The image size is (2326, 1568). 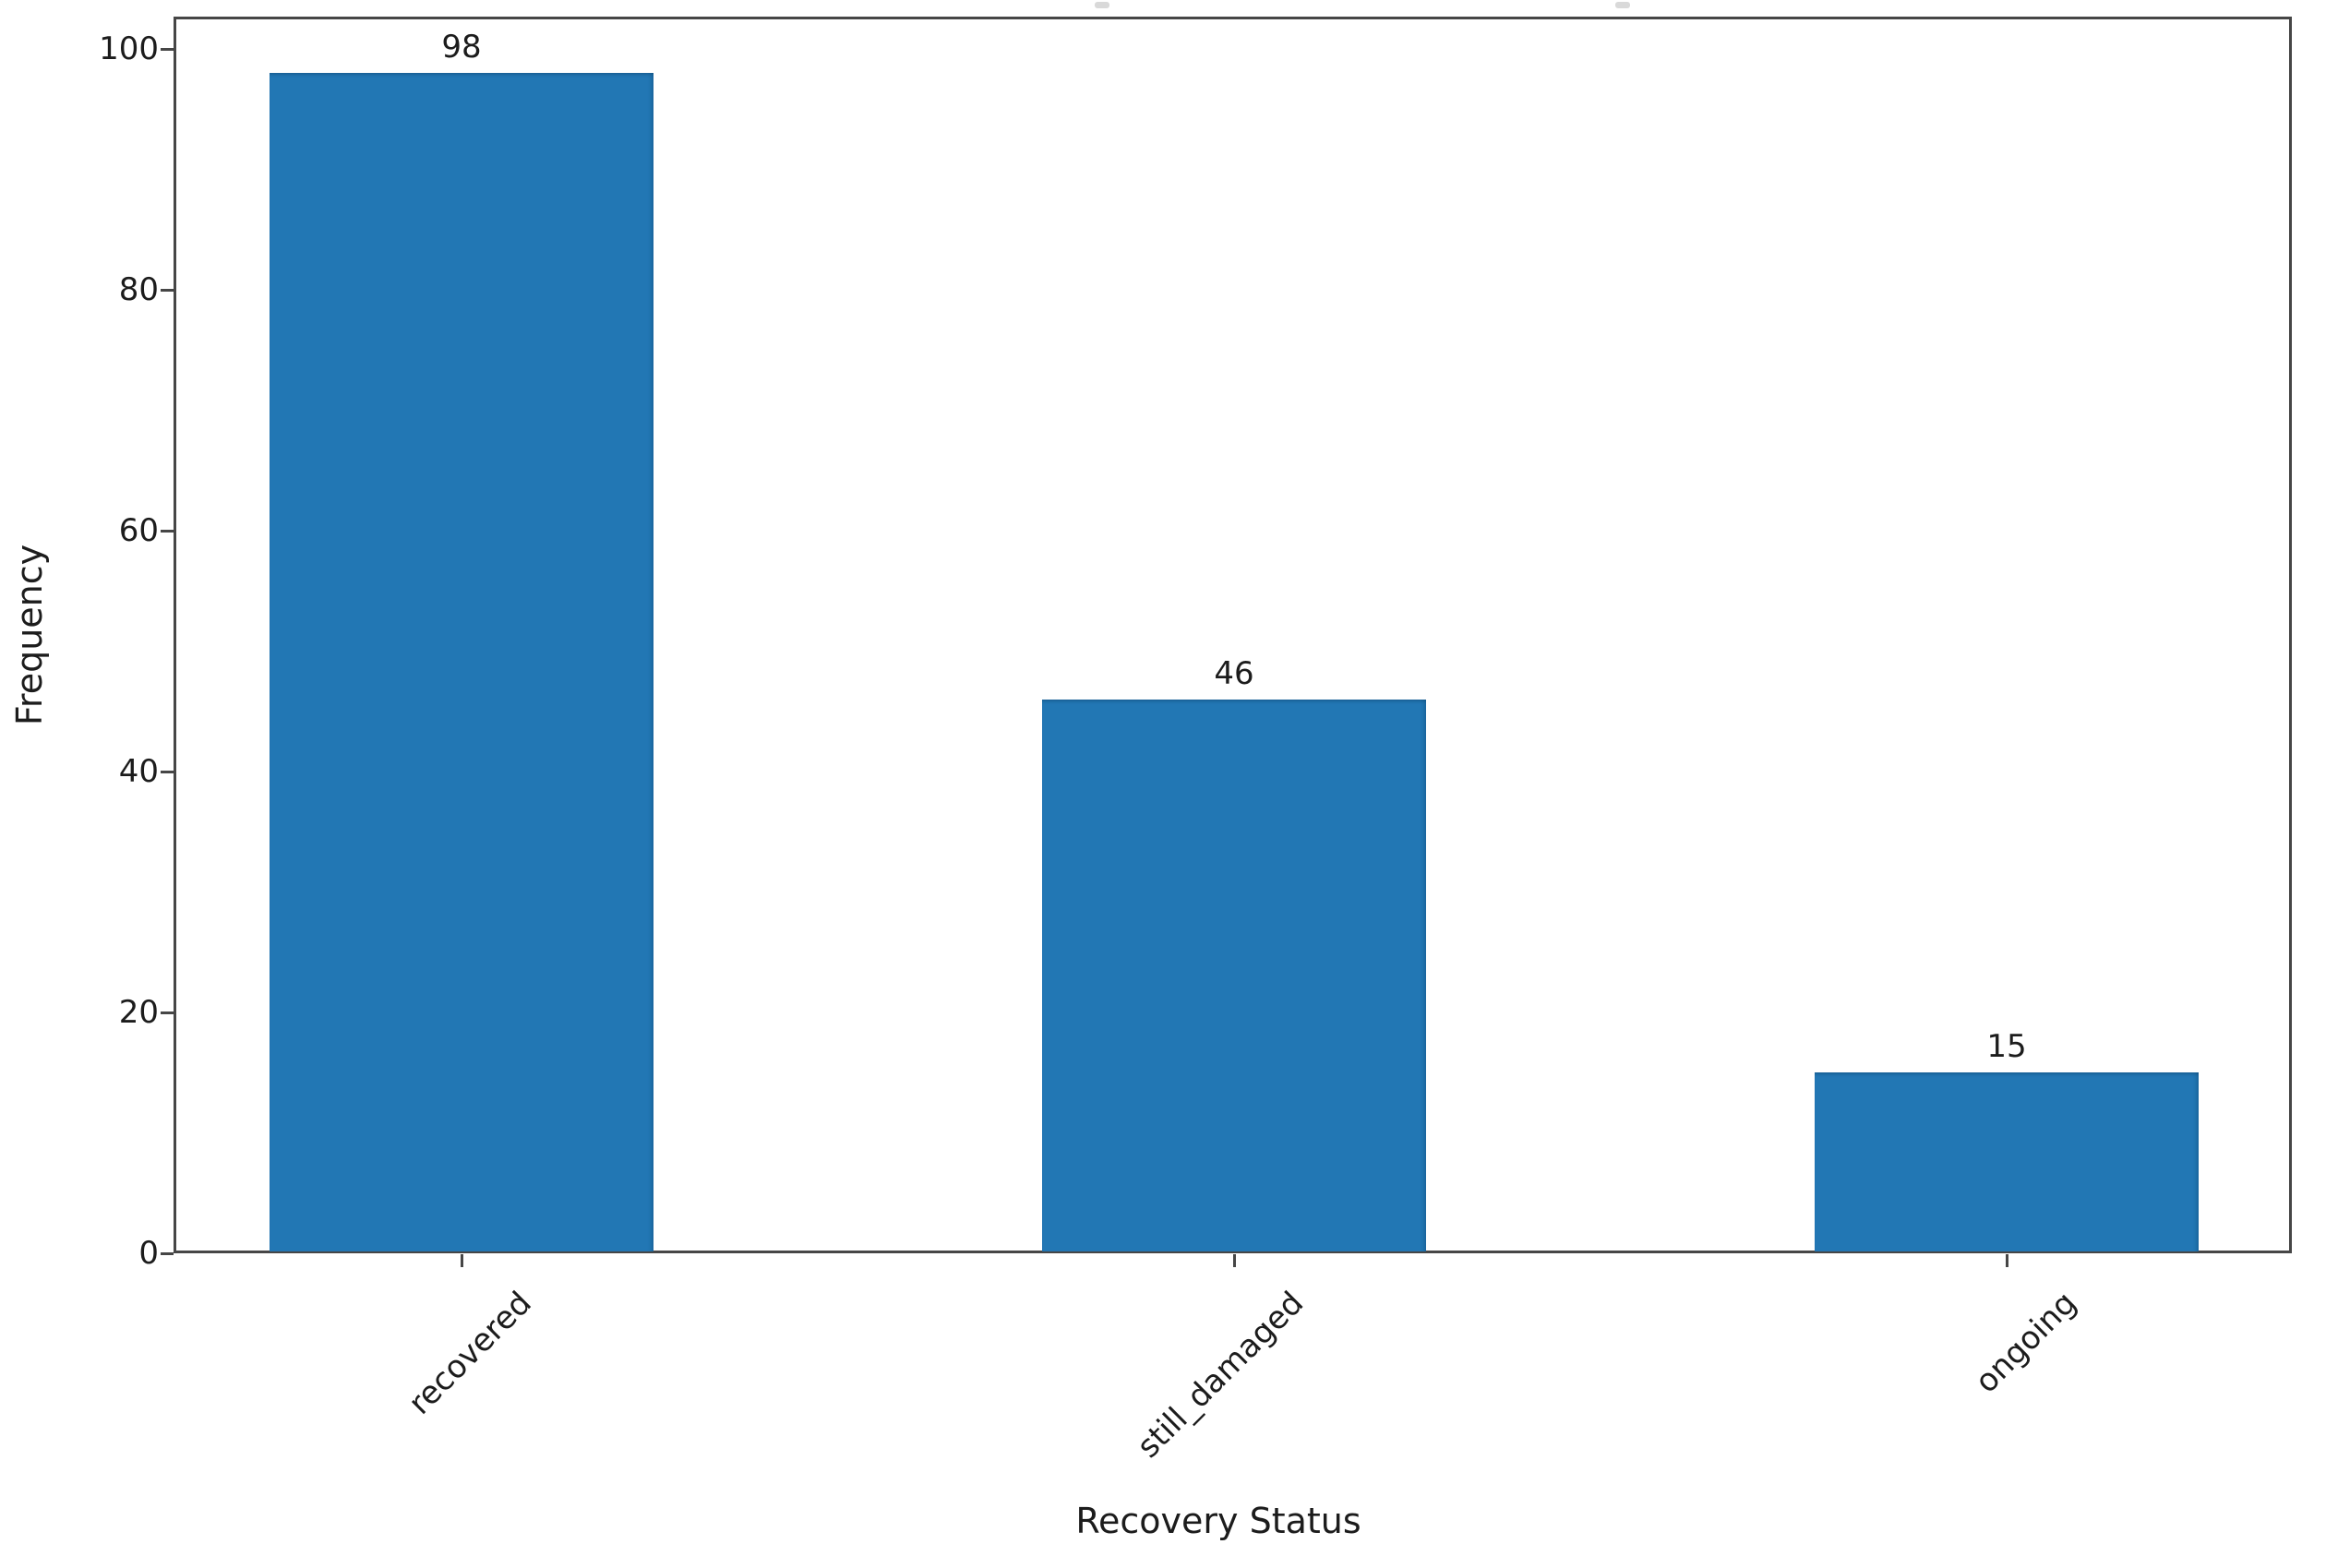 What do you see at coordinates (138, 290) in the screenshot?
I see `y-tick-label: 80` at bounding box center [138, 290].